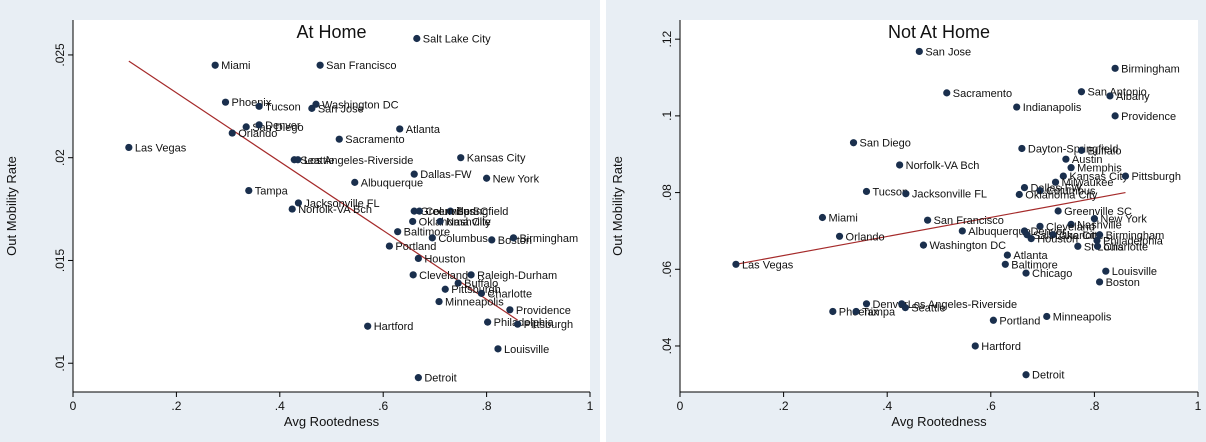 Image resolution: width=1206 pixels, height=442 pixels. What do you see at coordinates (1198, 406) in the screenshot?
I see `x-tick-label: 1` at bounding box center [1198, 406].